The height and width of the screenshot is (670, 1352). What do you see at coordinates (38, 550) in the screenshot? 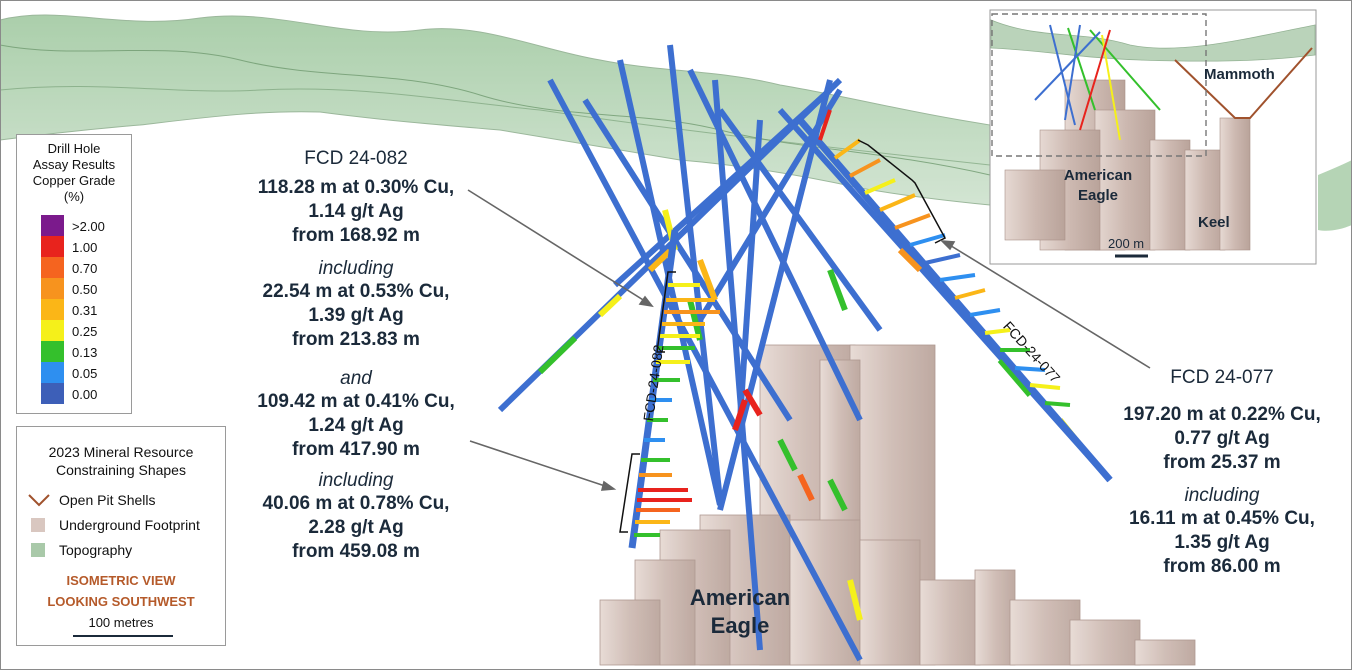
I see `topography-swatch` at bounding box center [38, 550].